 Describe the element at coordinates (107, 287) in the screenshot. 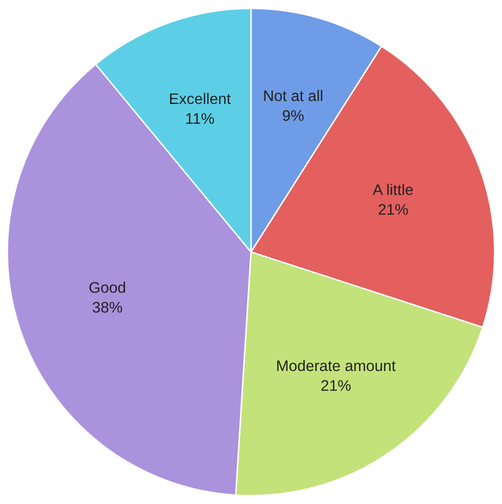

I see `slice-label: Good` at that location.